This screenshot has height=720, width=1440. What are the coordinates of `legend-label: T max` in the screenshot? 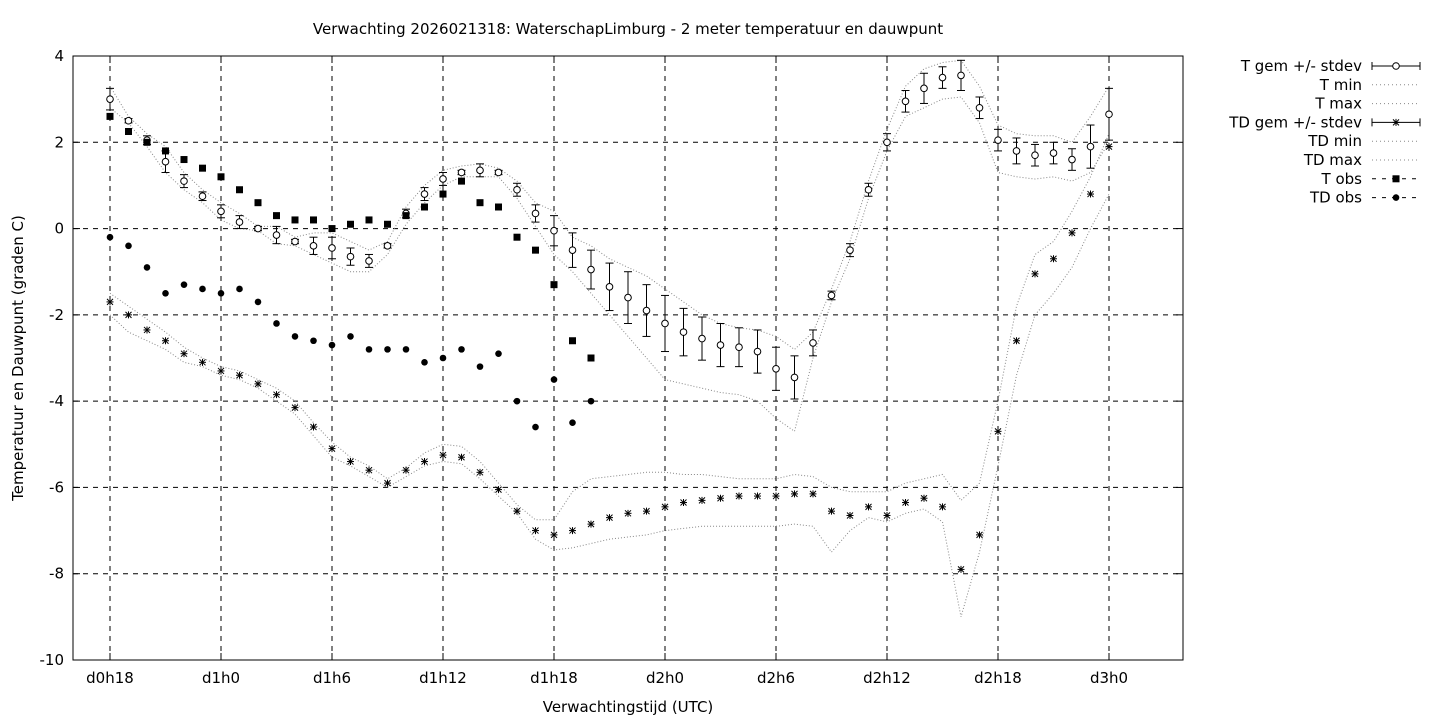 It's located at (1338, 104).